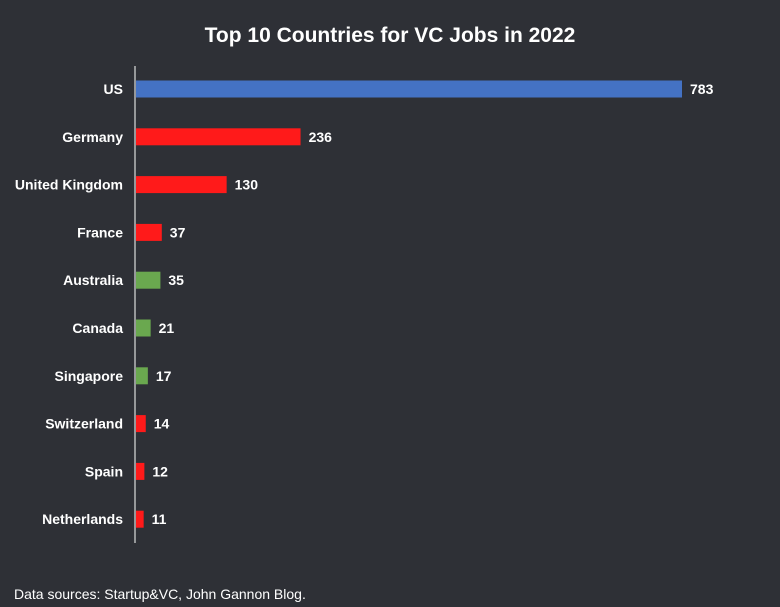  Describe the element at coordinates (100, 232) in the screenshot. I see `category-label-france: France` at that location.